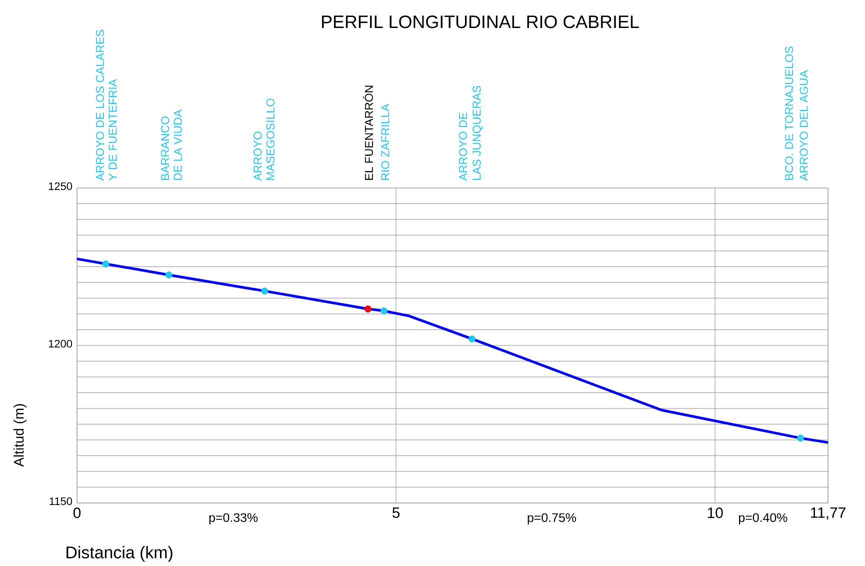  Describe the element at coordinates (763, 518) in the screenshot. I see `text: p=0.40%` at that location.